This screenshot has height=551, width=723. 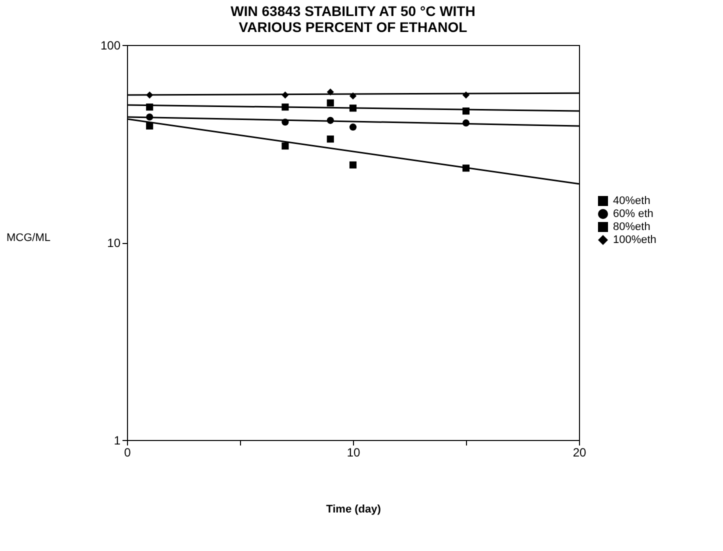 I want to click on text: VARIOUS PERCENT OF ETHANOL, so click(x=353, y=27).